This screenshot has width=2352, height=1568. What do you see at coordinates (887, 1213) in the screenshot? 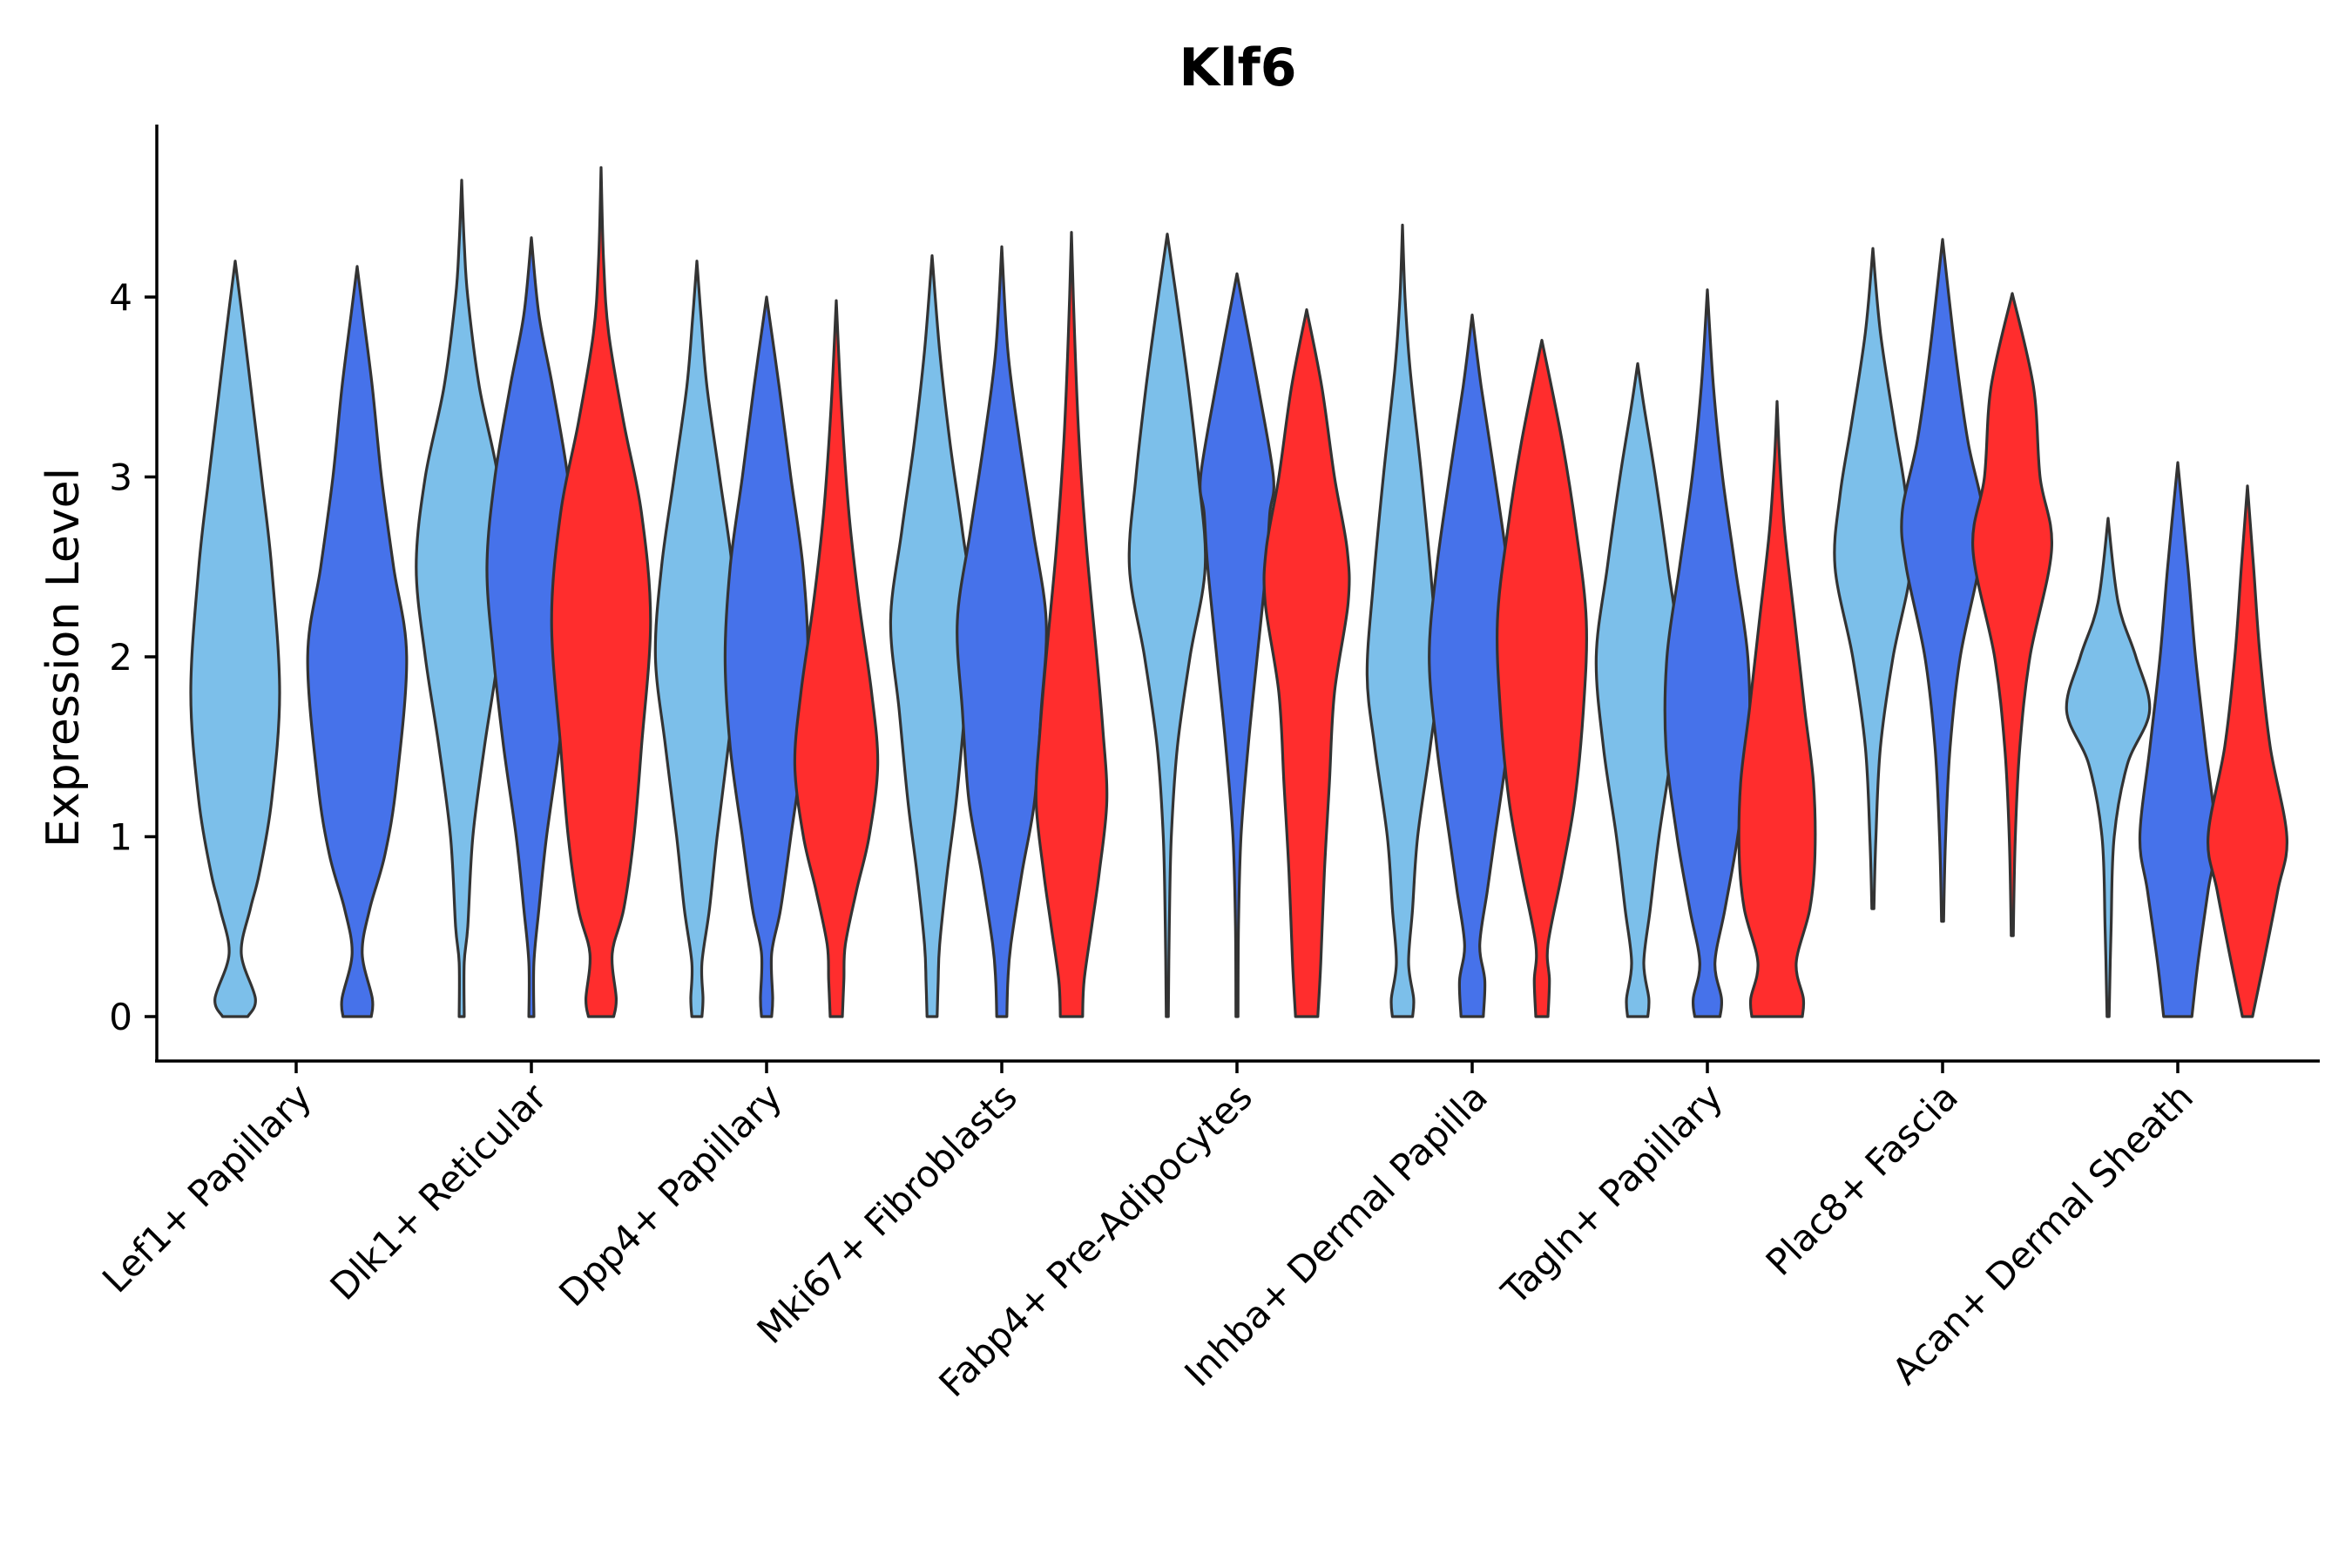
I see `x-category-label: Mki67+ Fibroblasts` at bounding box center [887, 1213].